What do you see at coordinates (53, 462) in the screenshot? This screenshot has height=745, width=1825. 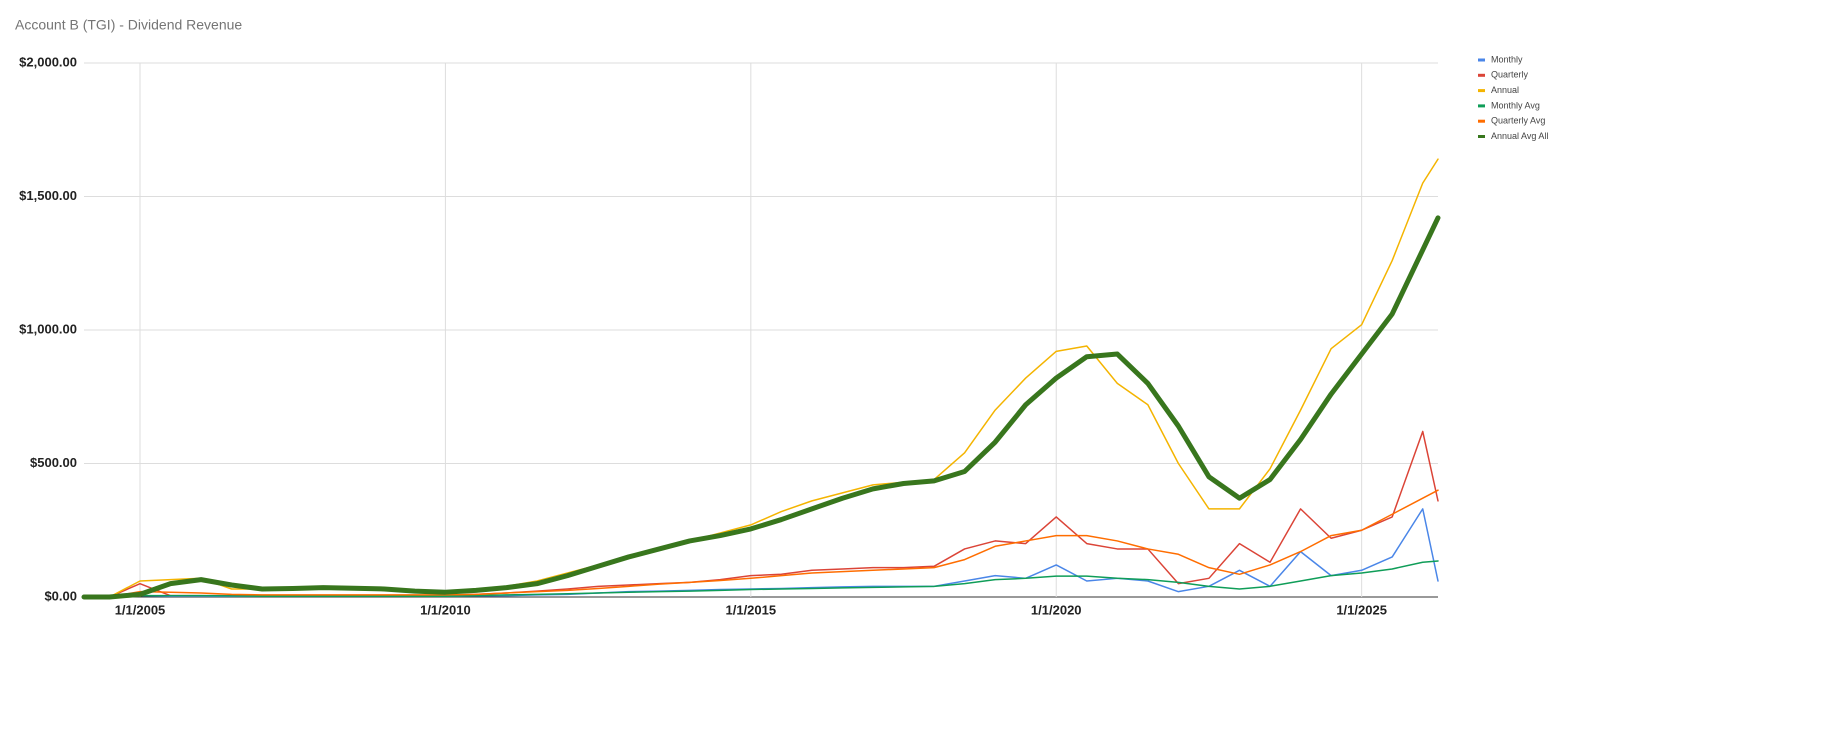 I see `y-tick-label: $500.00` at bounding box center [53, 462].